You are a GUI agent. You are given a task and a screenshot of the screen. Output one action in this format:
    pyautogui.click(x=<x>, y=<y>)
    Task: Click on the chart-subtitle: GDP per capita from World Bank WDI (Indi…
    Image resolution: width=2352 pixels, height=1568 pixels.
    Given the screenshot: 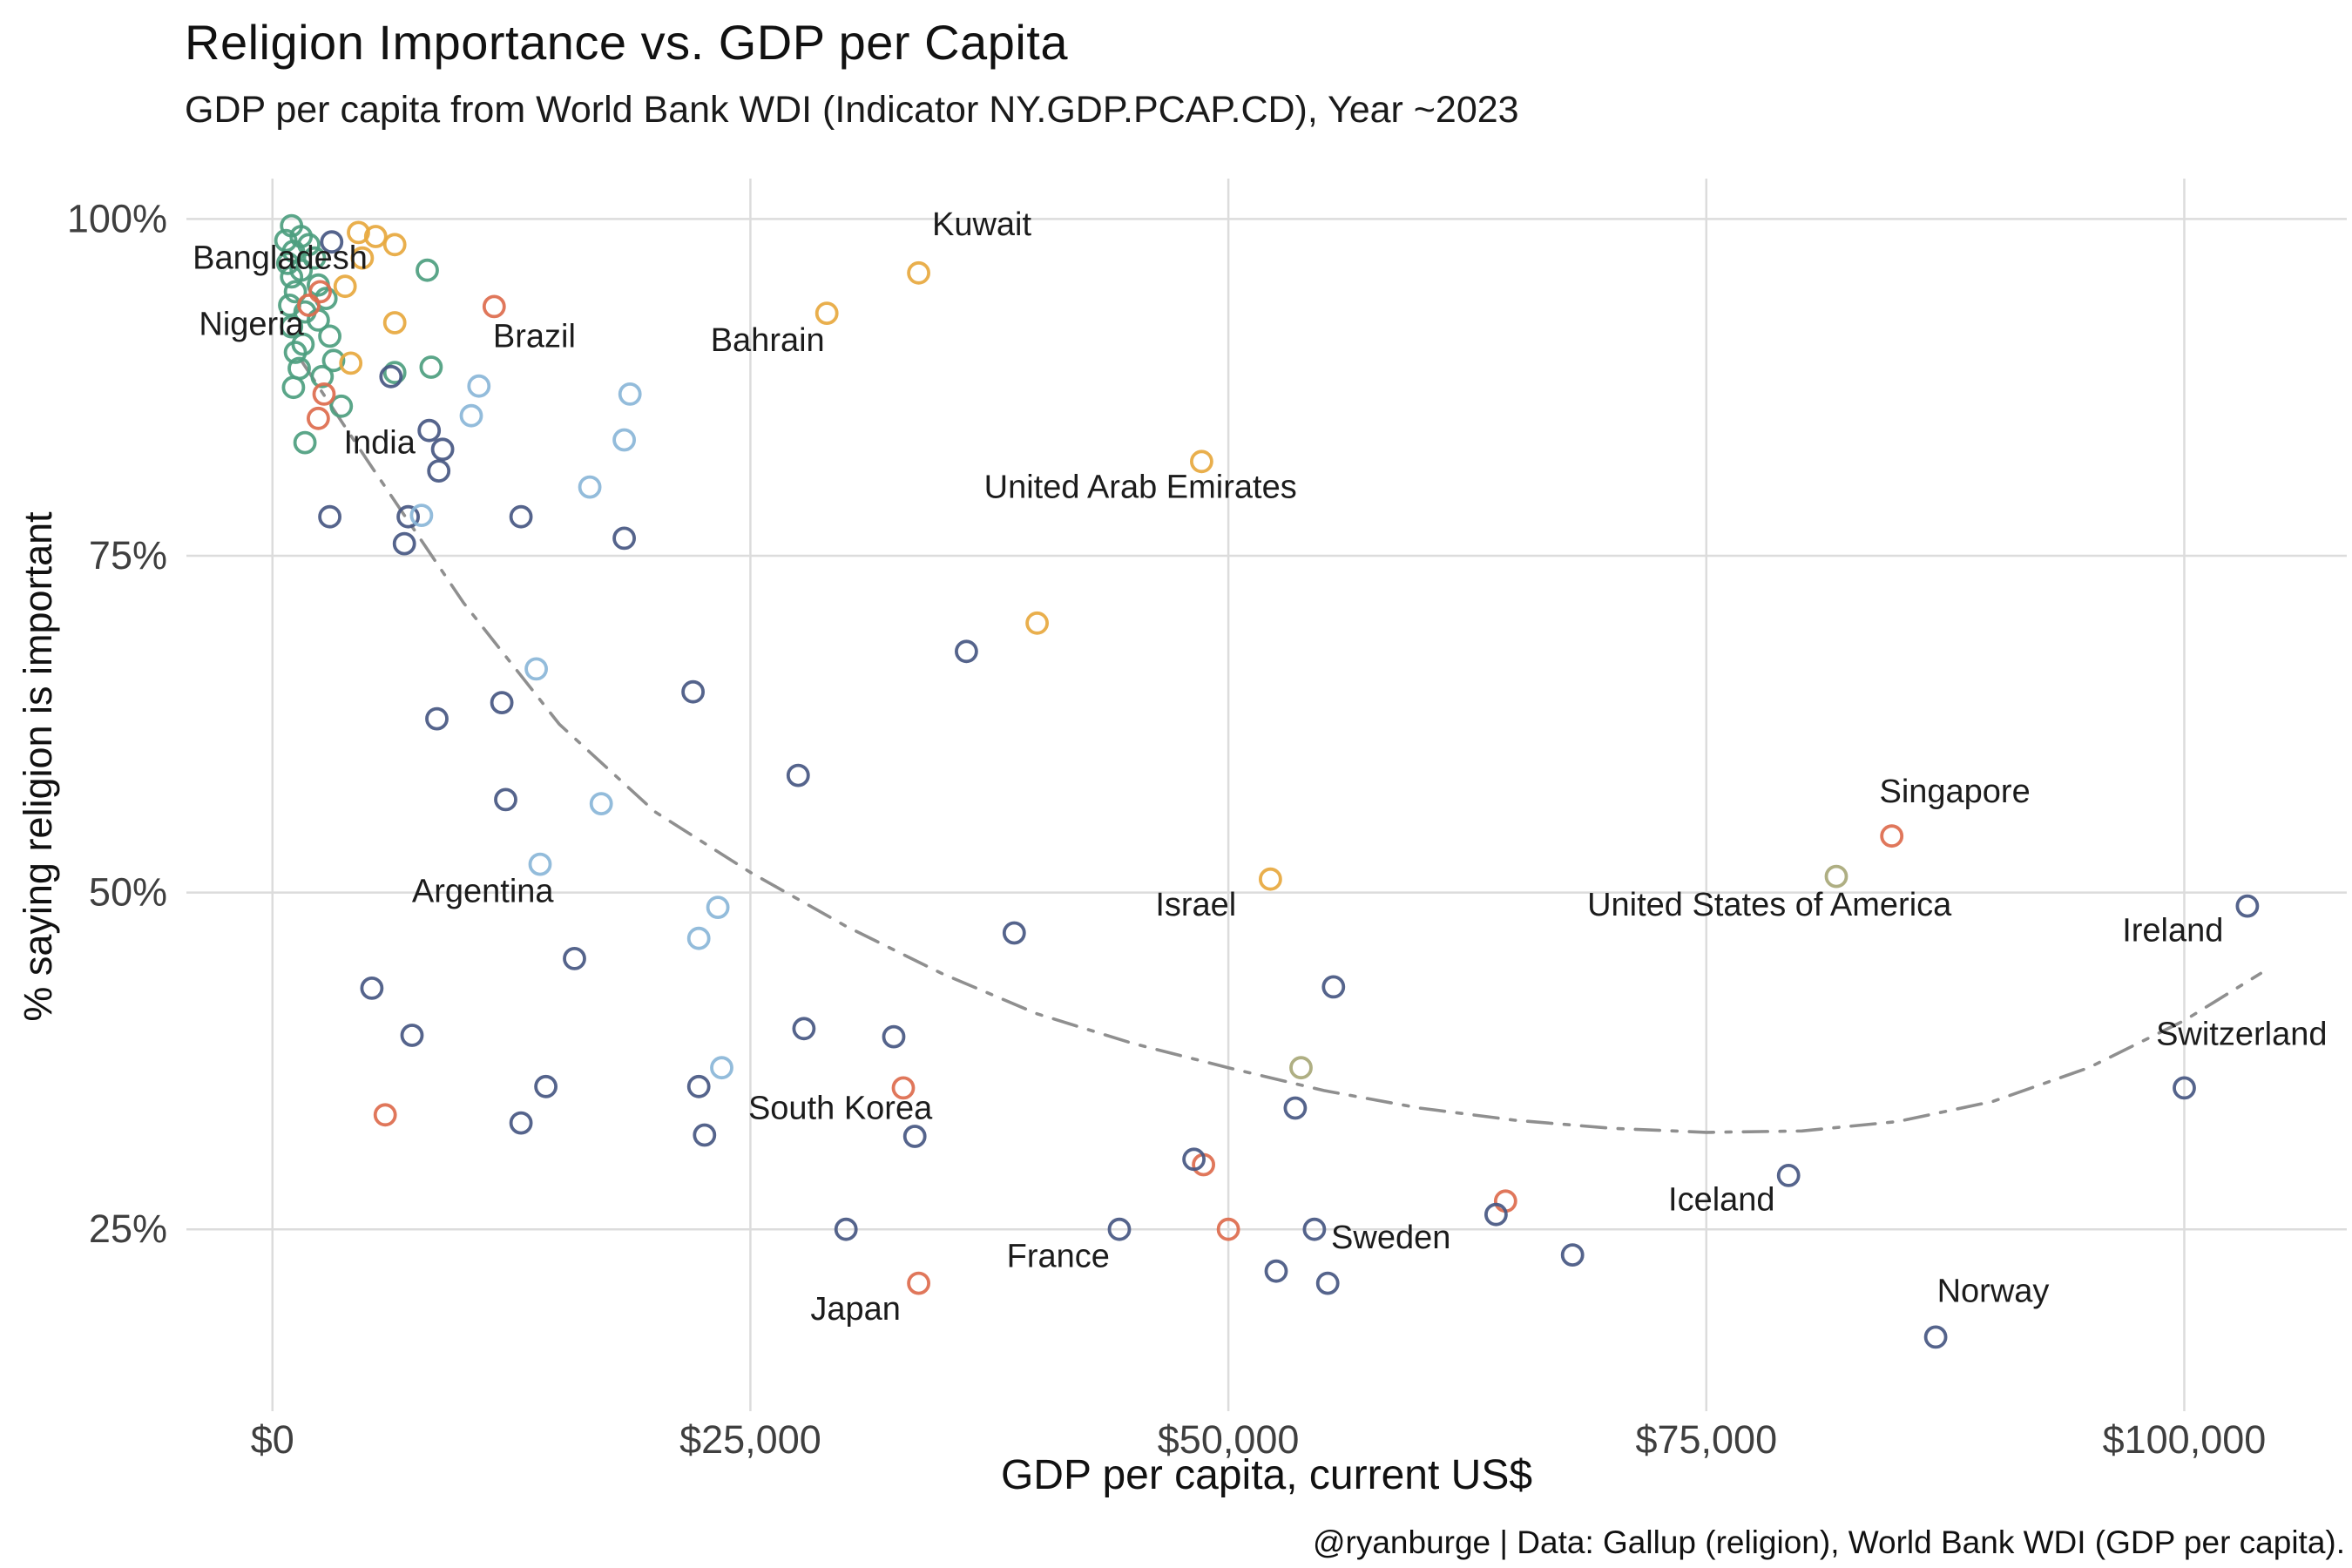 What is the action you would take?
    pyautogui.click(x=852, y=110)
    